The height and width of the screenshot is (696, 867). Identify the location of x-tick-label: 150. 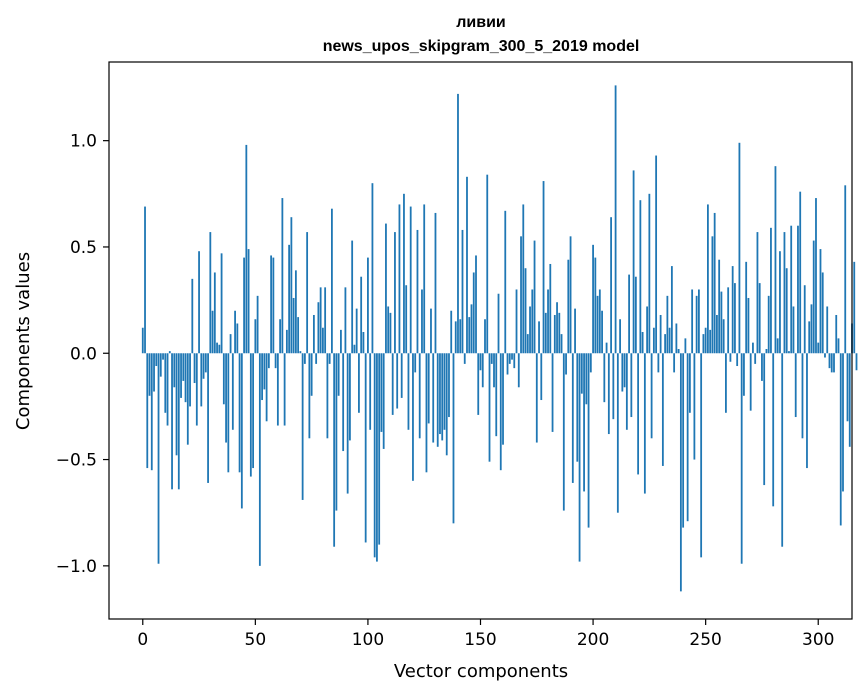
(480, 640).